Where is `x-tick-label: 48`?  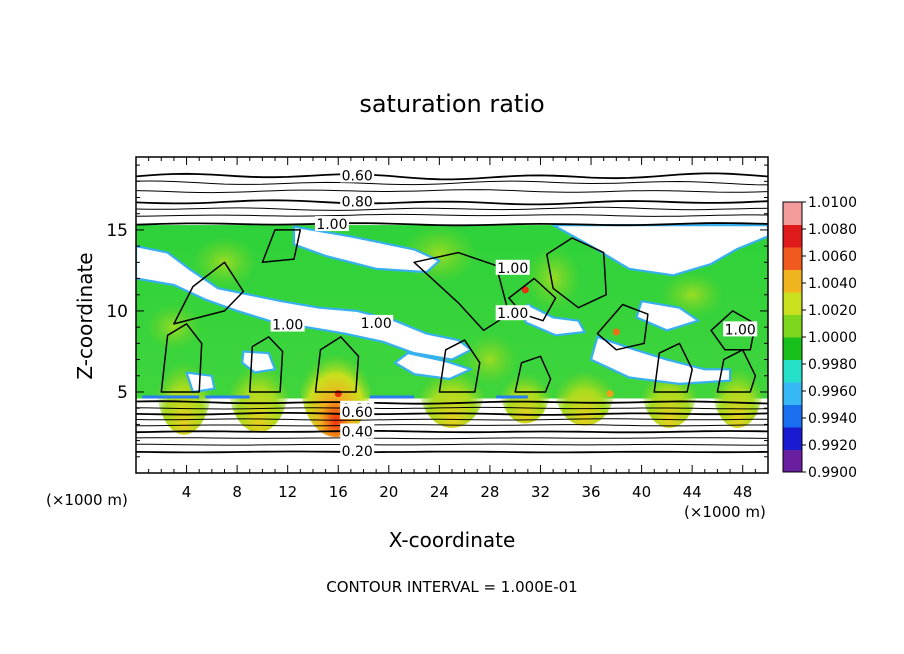 x-tick-label: 48 is located at coordinates (742, 492).